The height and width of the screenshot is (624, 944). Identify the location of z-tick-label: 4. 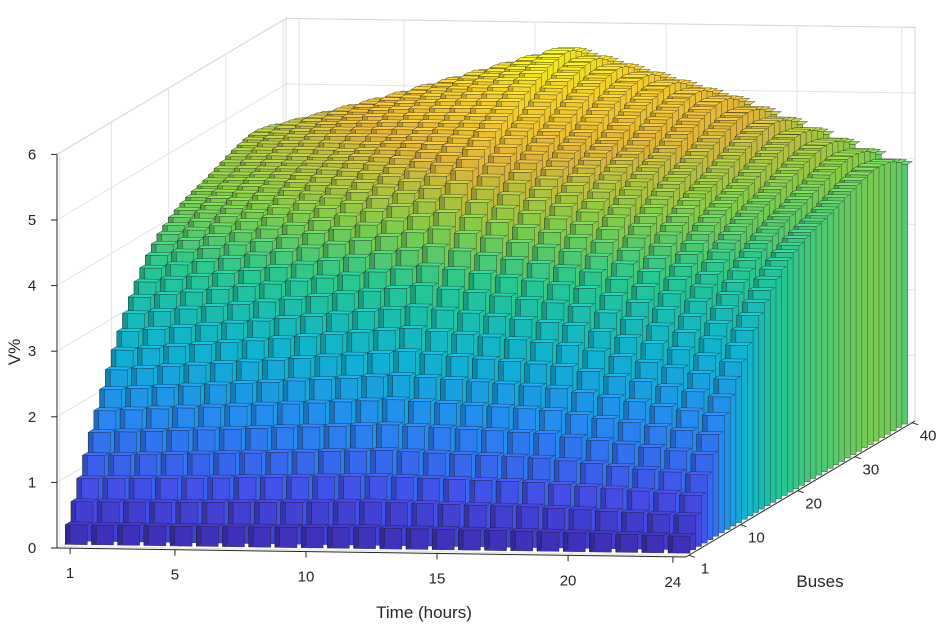
(32, 286).